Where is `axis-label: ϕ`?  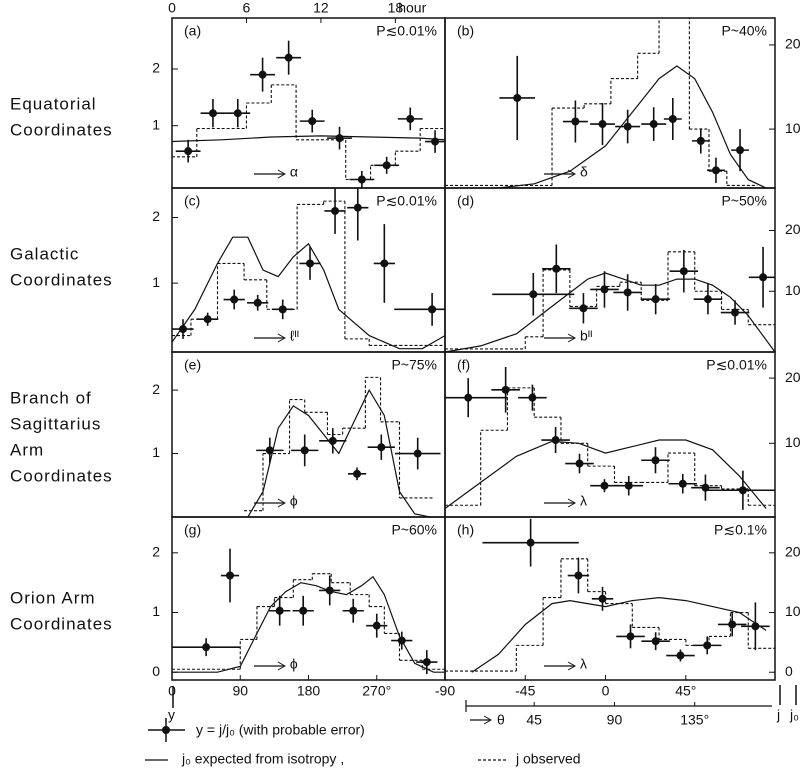
axis-label: ϕ is located at coordinates (294, 664).